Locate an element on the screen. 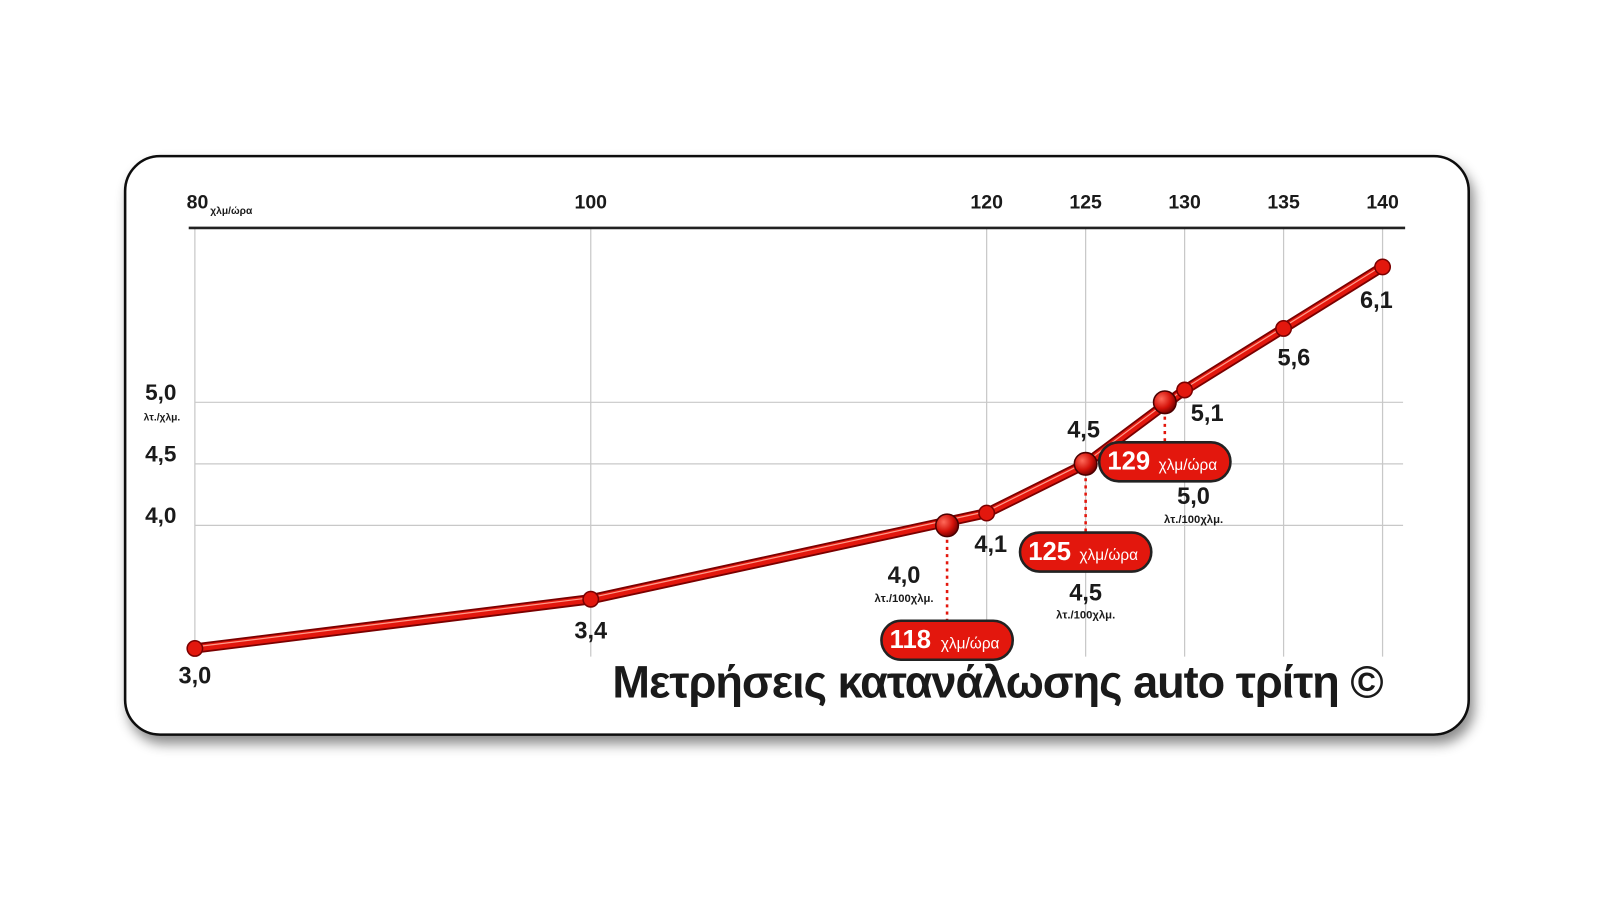 The height and width of the screenshot is (900, 1600). x-tick-label: 125 is located at coordinates (1085, 202).